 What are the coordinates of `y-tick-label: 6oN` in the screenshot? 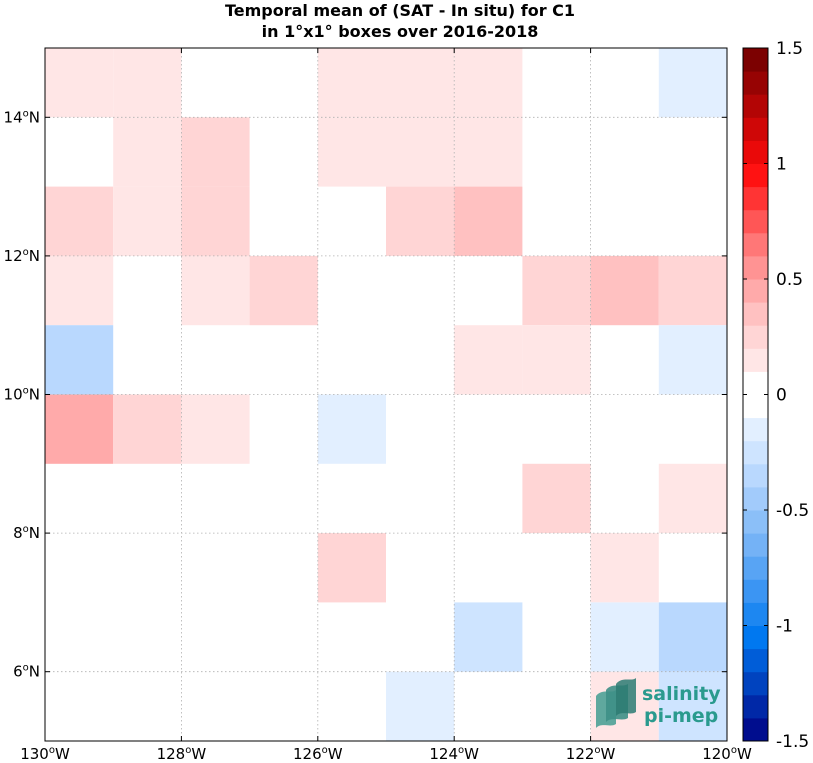 It's located at (26, 672).